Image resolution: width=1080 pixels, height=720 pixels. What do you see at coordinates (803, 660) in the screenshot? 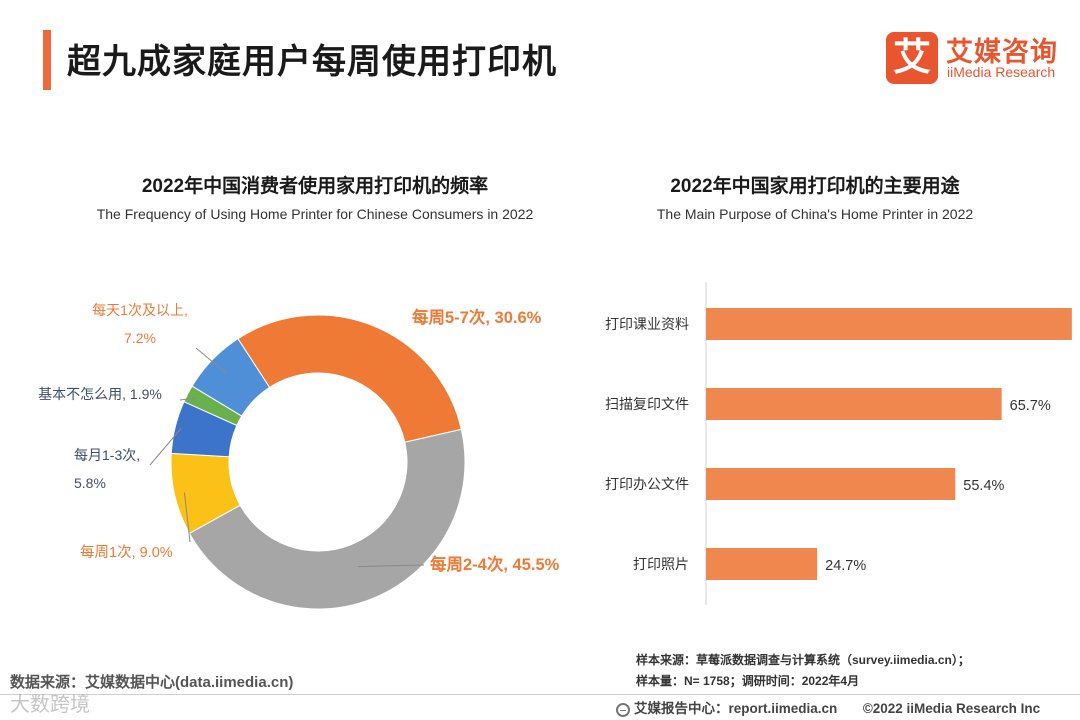
I see `sample-source-note: 样本来源：草莓派数据调查与计算系统（survey.iimedia.cn）；` at bounding box center [803, 660].